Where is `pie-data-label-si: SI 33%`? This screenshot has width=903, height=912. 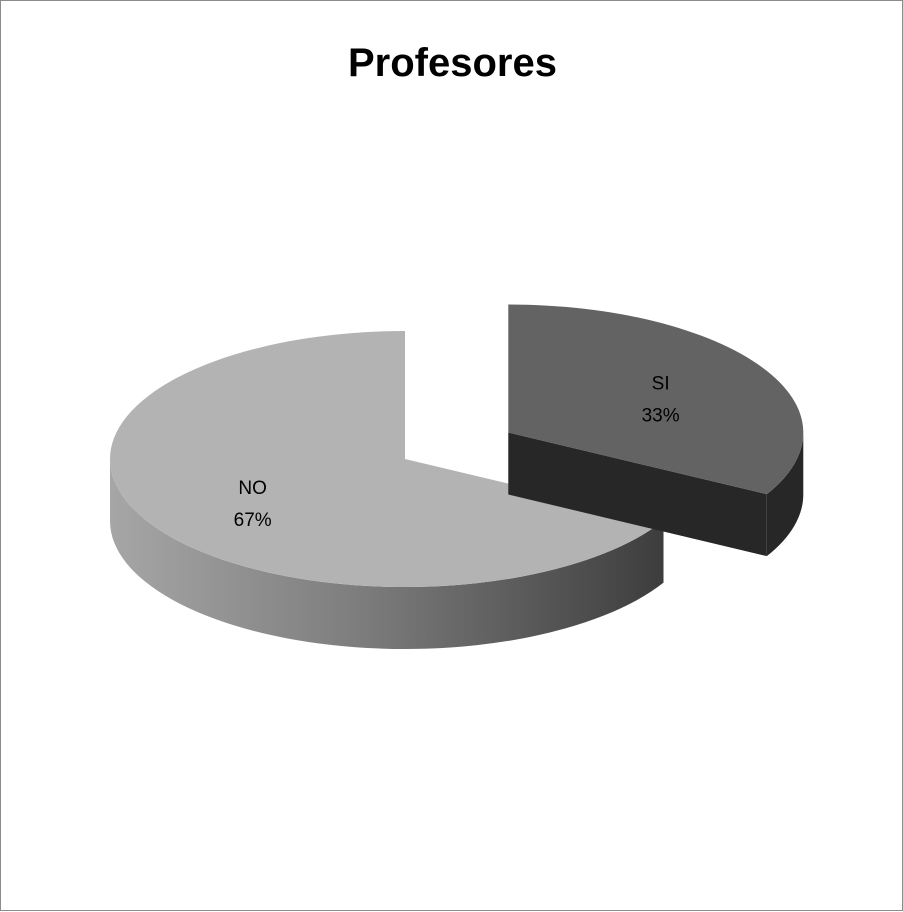
pie-data-label-si: SI 33% is located at coordinates (661, 399).